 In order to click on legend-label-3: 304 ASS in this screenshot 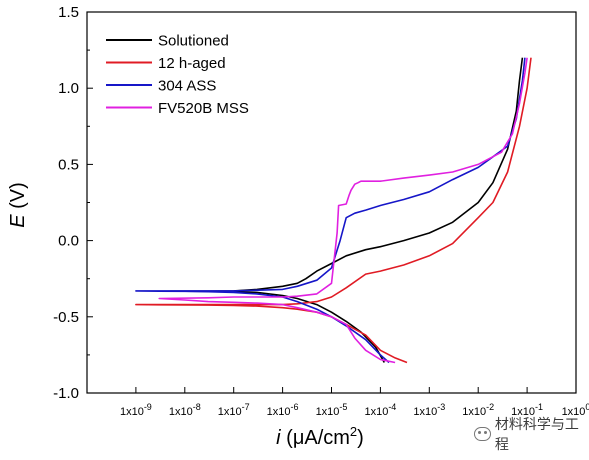, I will do `click(187, 86)`.